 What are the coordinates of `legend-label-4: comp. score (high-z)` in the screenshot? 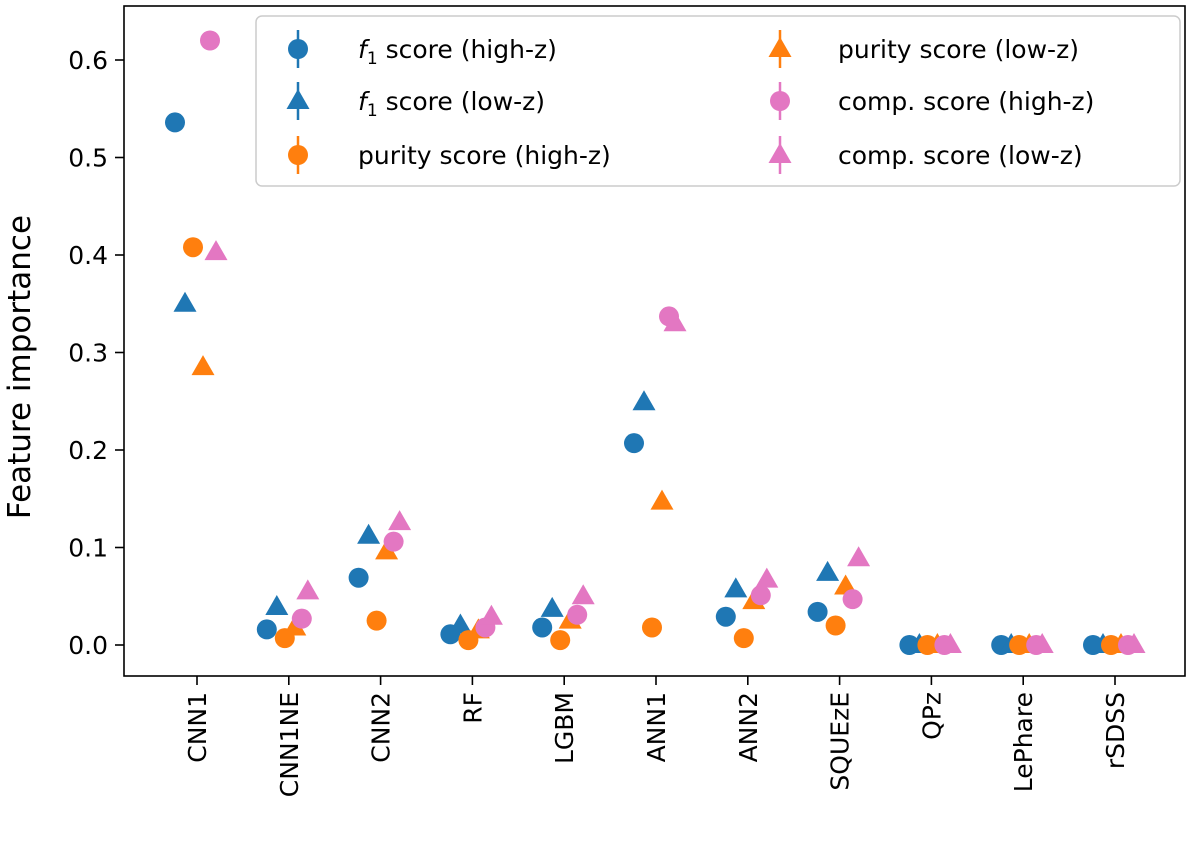 It's located at (966, 101).